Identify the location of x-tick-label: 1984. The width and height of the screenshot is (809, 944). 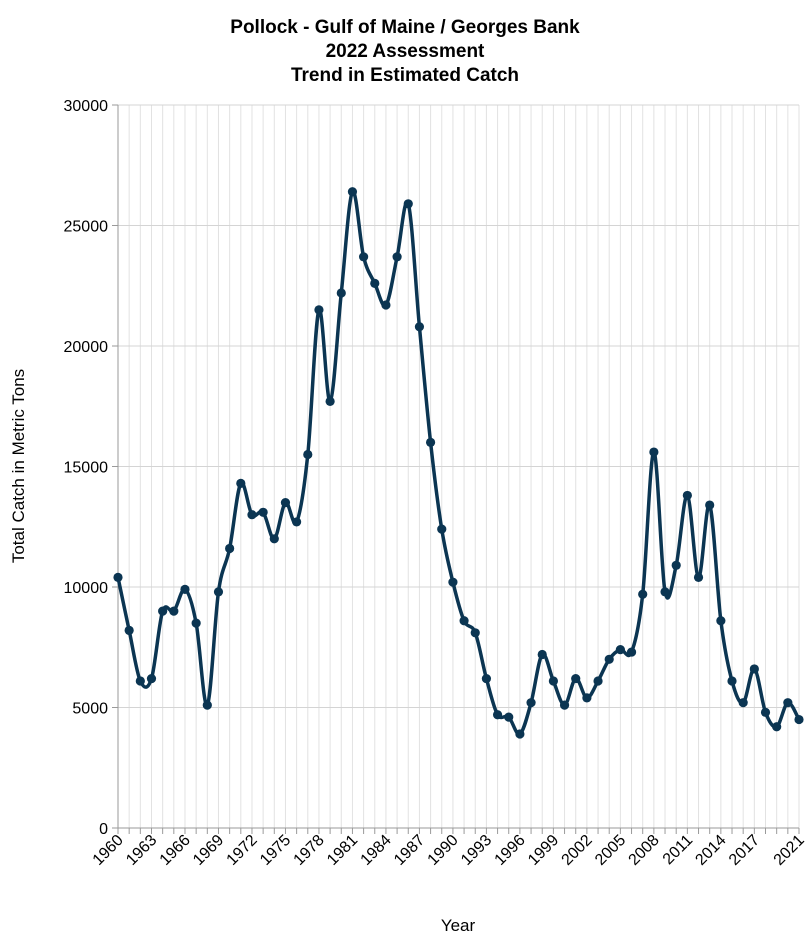
(376, 850).